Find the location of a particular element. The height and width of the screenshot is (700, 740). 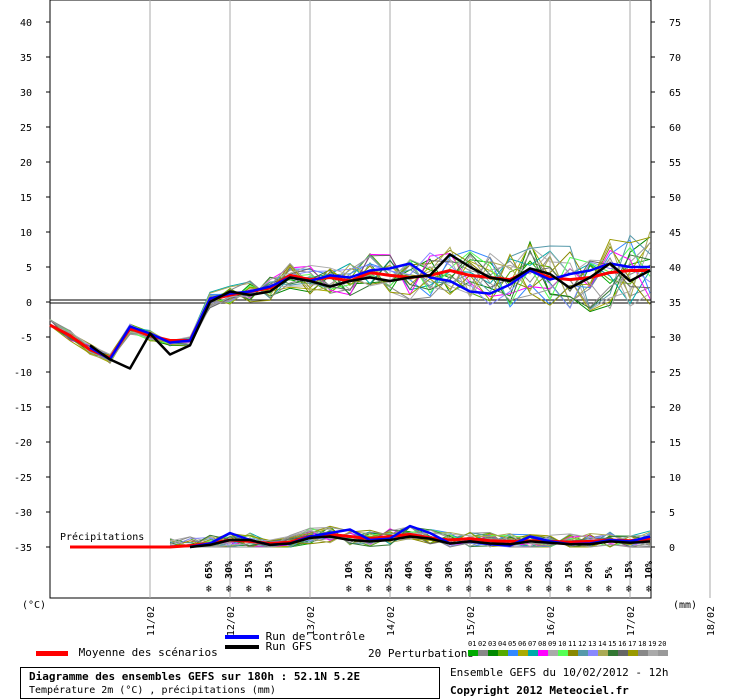

copyright: Copyright 2012 Meteociel.fr is located at coordinates (539, 690).